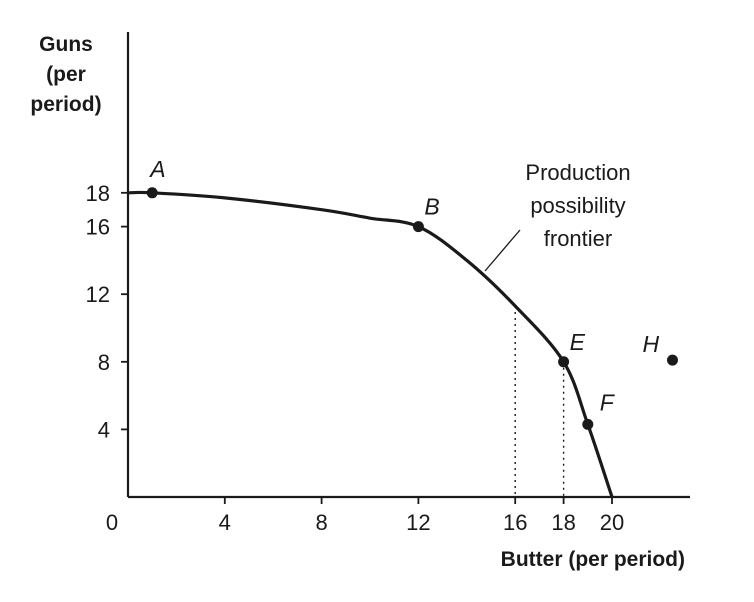  Describe the element at coordinates (418, 227) in the screenshot. I see `point-b` at that location.